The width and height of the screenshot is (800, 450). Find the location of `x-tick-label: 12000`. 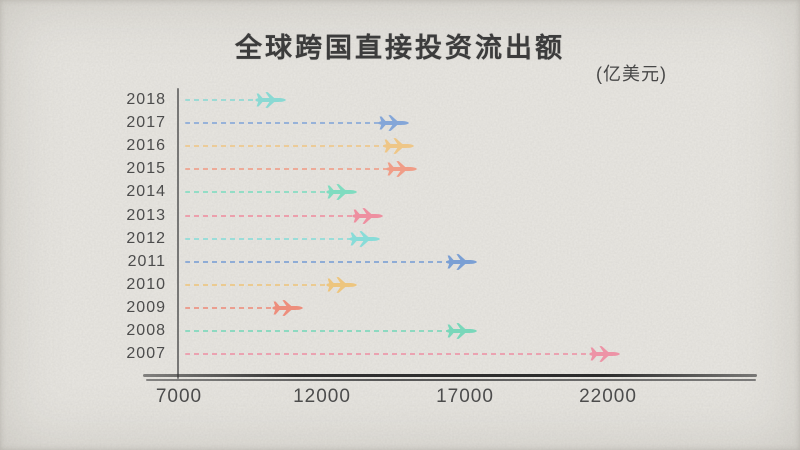

x-tick-label: 12000 is located at coordinates (322, 396).